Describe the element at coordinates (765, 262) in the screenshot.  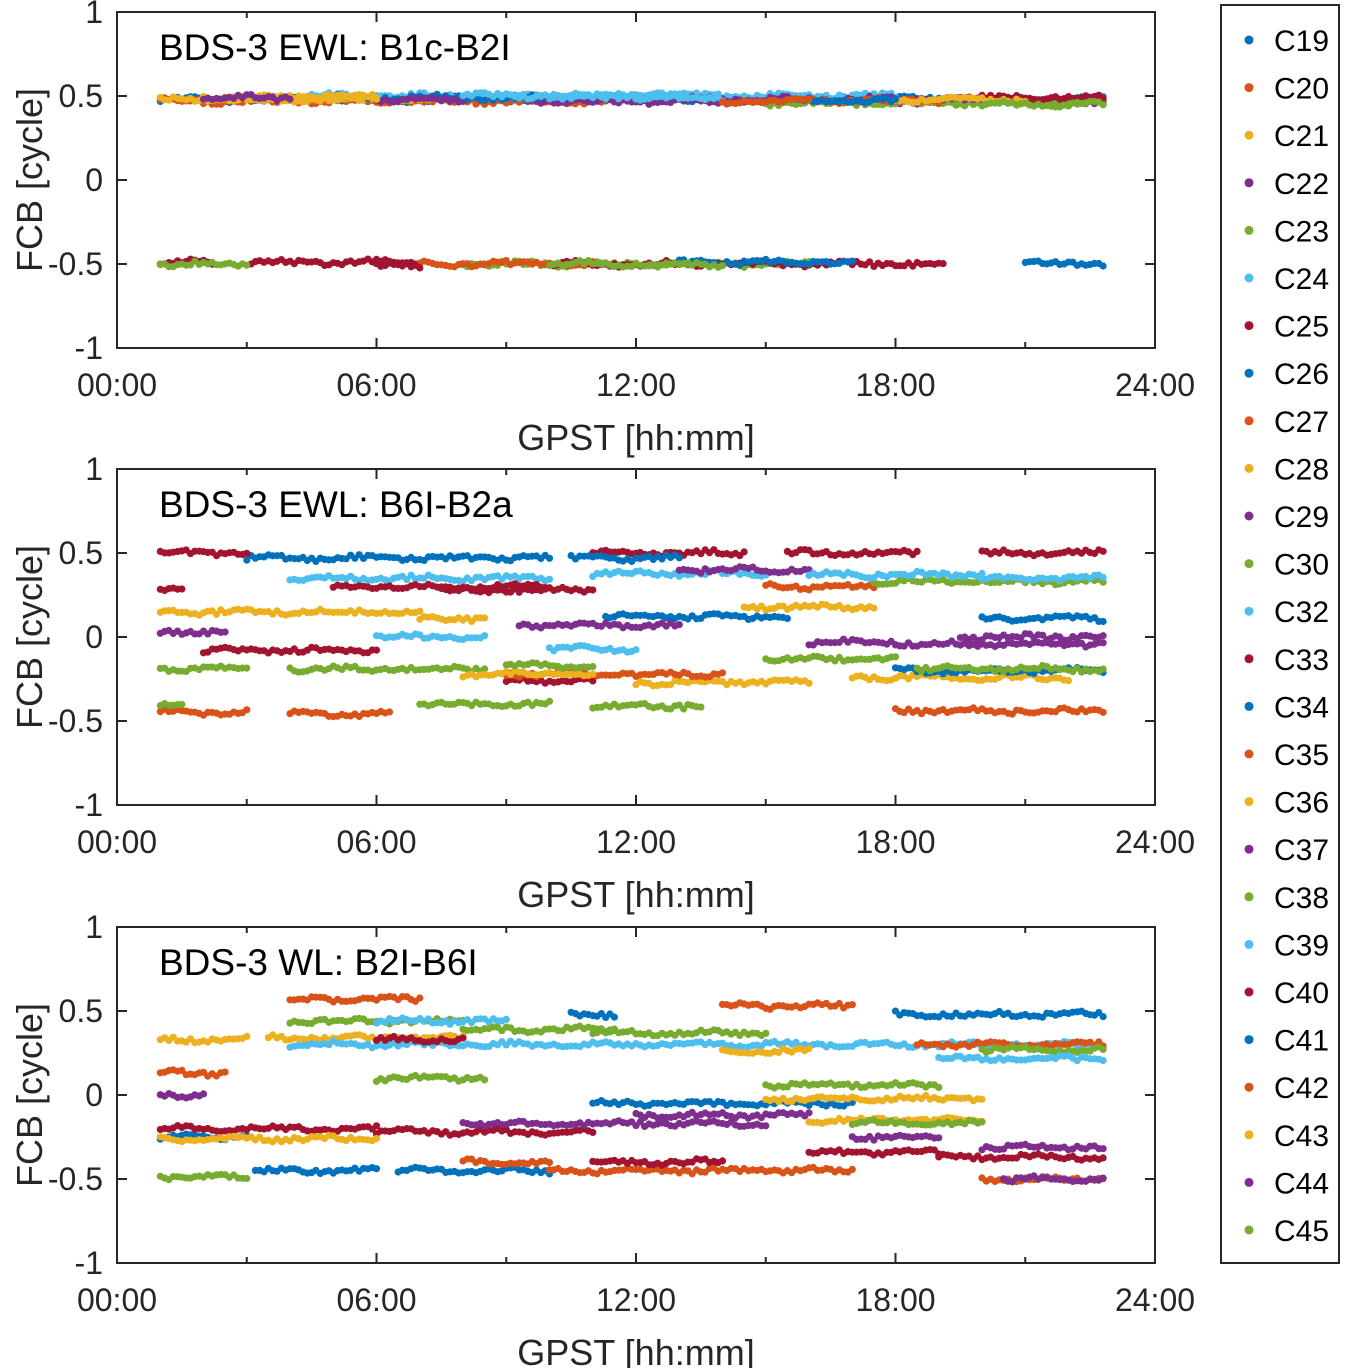
I see `series-C34` at that location.